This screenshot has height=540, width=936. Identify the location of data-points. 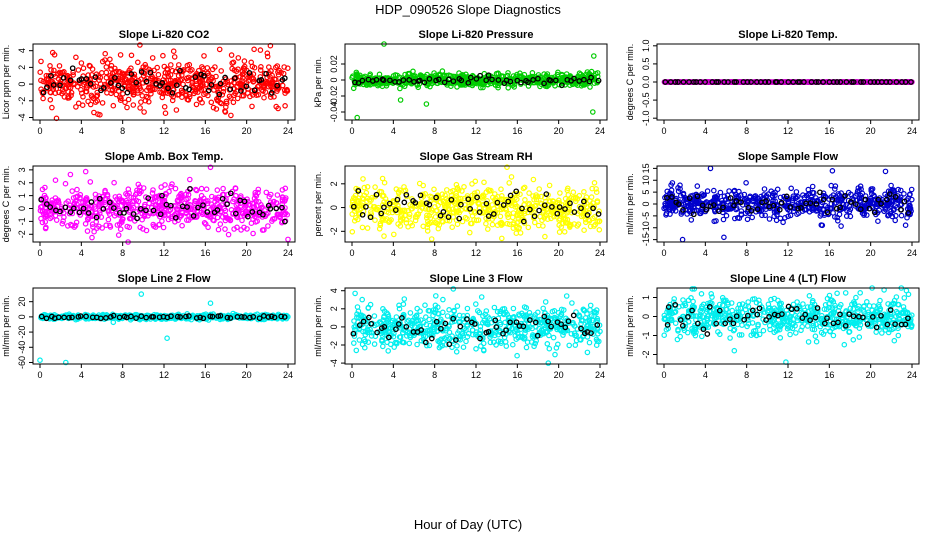
(164, 82).